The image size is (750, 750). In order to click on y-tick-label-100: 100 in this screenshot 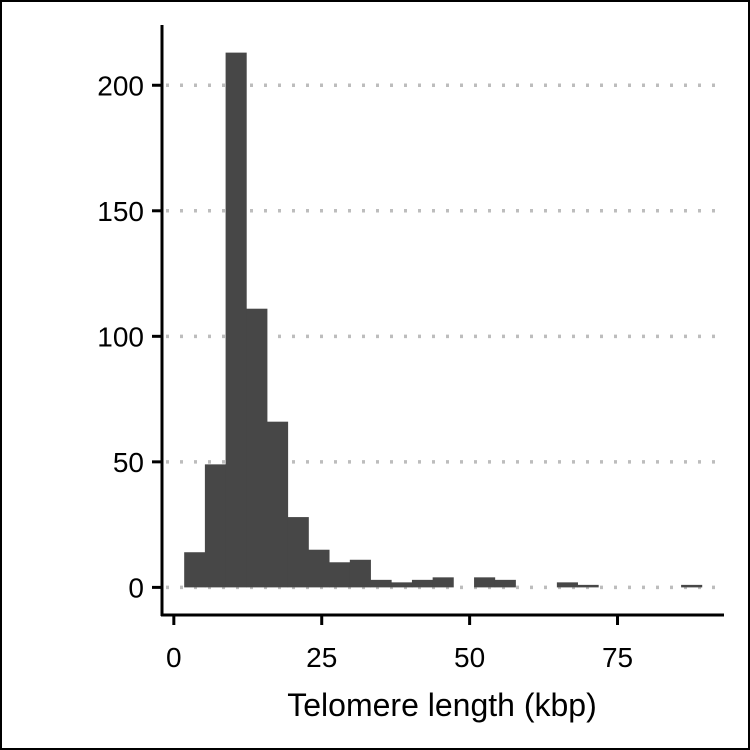, I will do `click(120, 336)`.